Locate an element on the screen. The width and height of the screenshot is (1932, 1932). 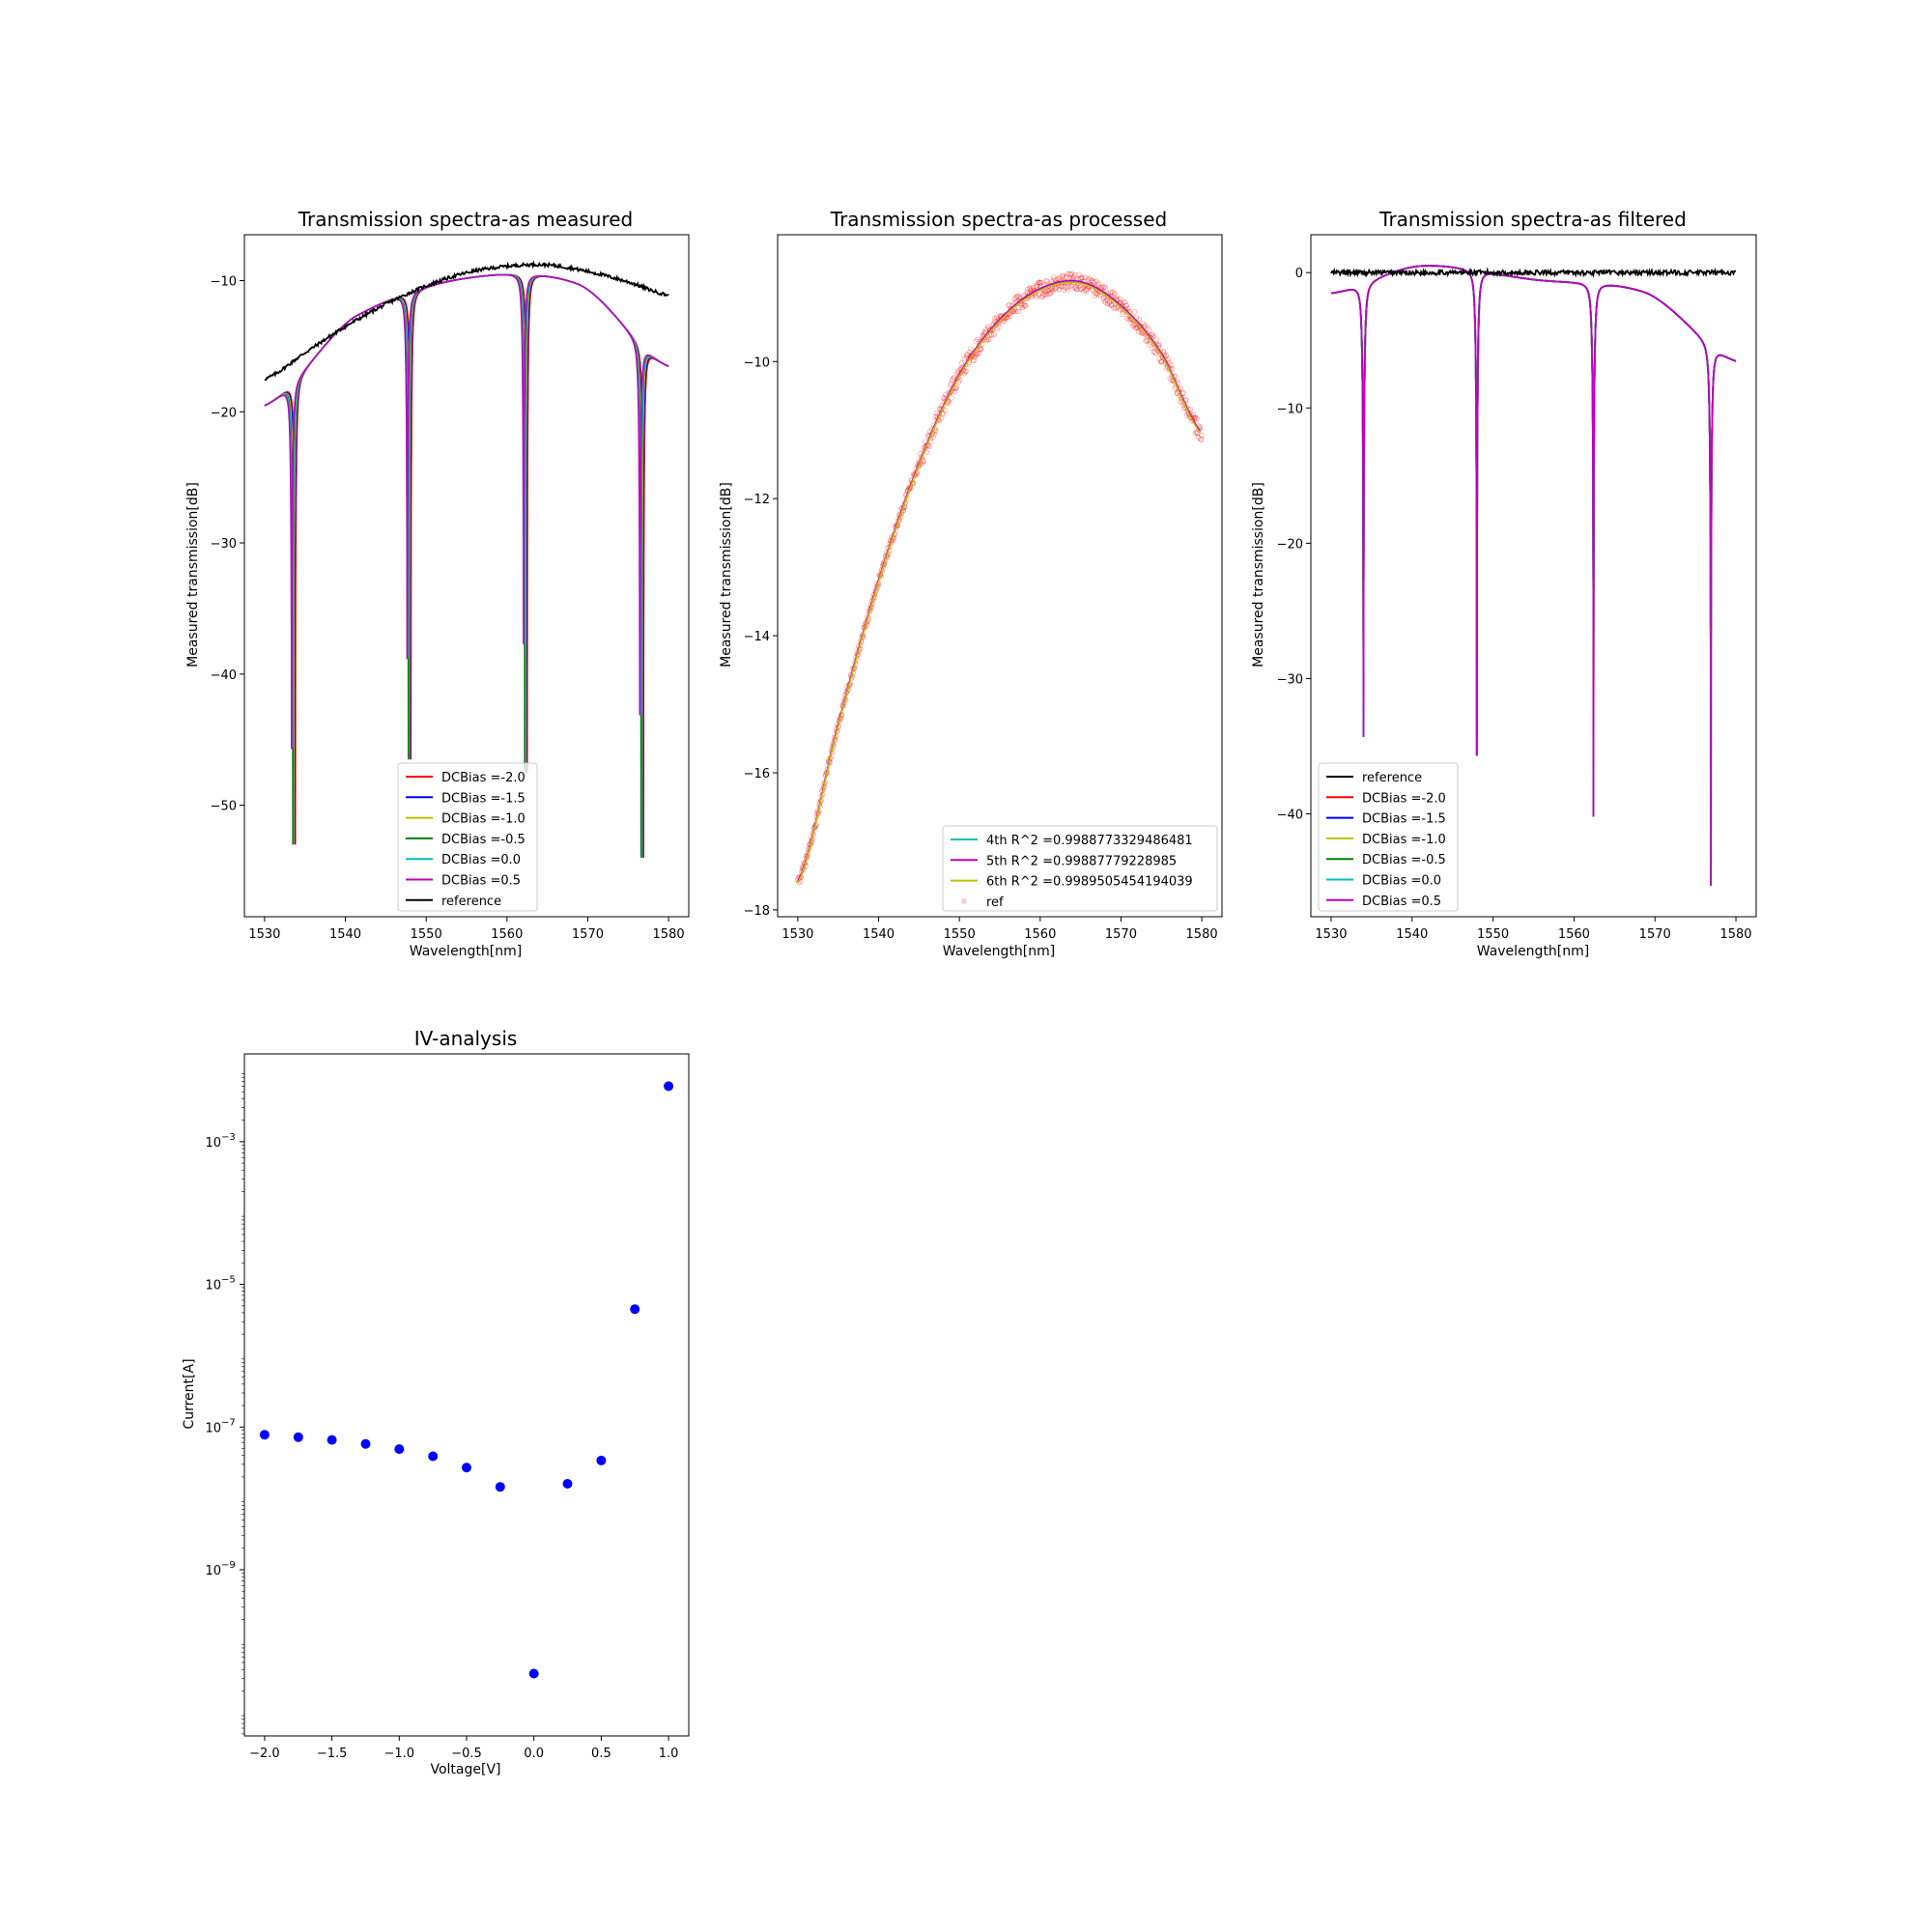
plot-area is located at coordinates (466, 559).